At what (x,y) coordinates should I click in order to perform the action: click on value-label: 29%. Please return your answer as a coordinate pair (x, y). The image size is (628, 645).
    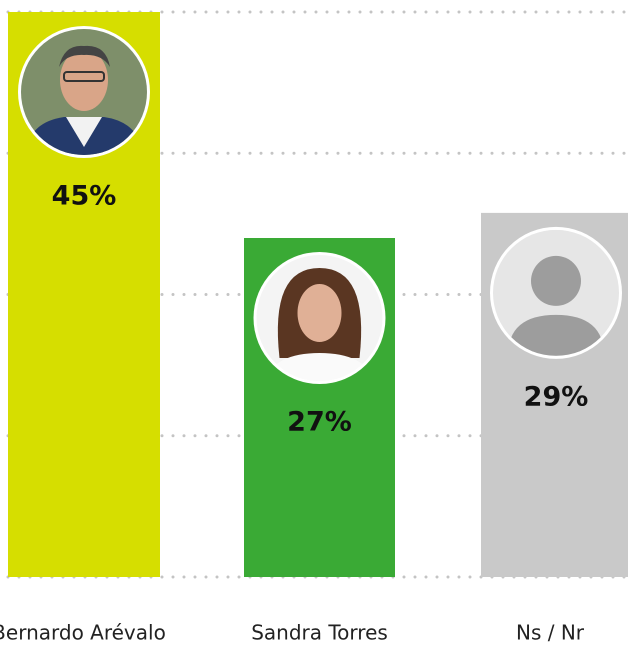
    Looking at the image, I should click on (556, 396).